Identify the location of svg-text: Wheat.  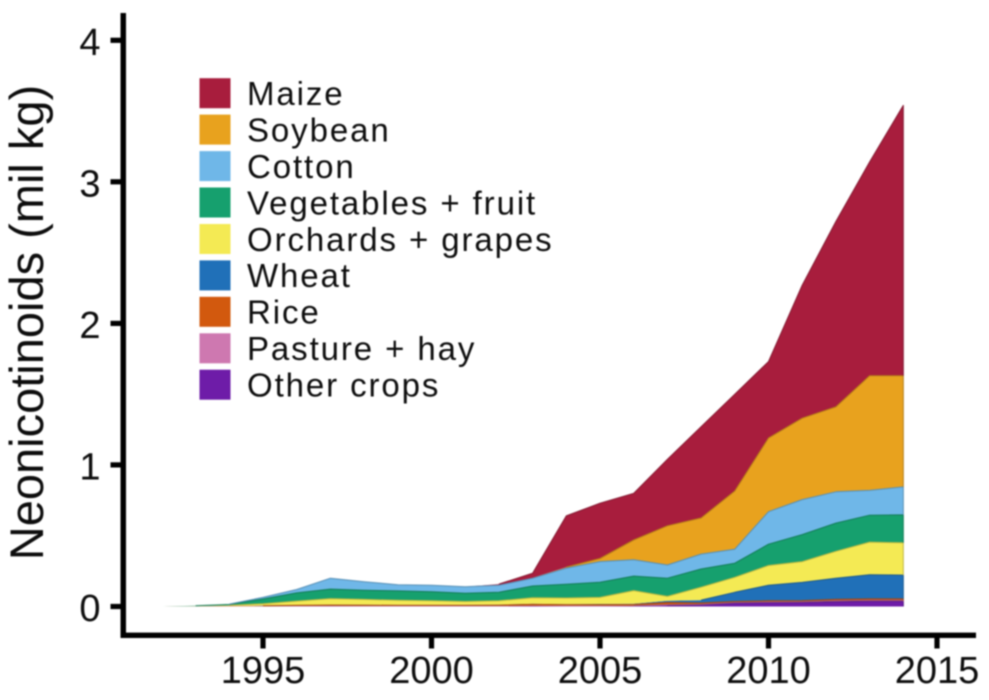
(299, 275).